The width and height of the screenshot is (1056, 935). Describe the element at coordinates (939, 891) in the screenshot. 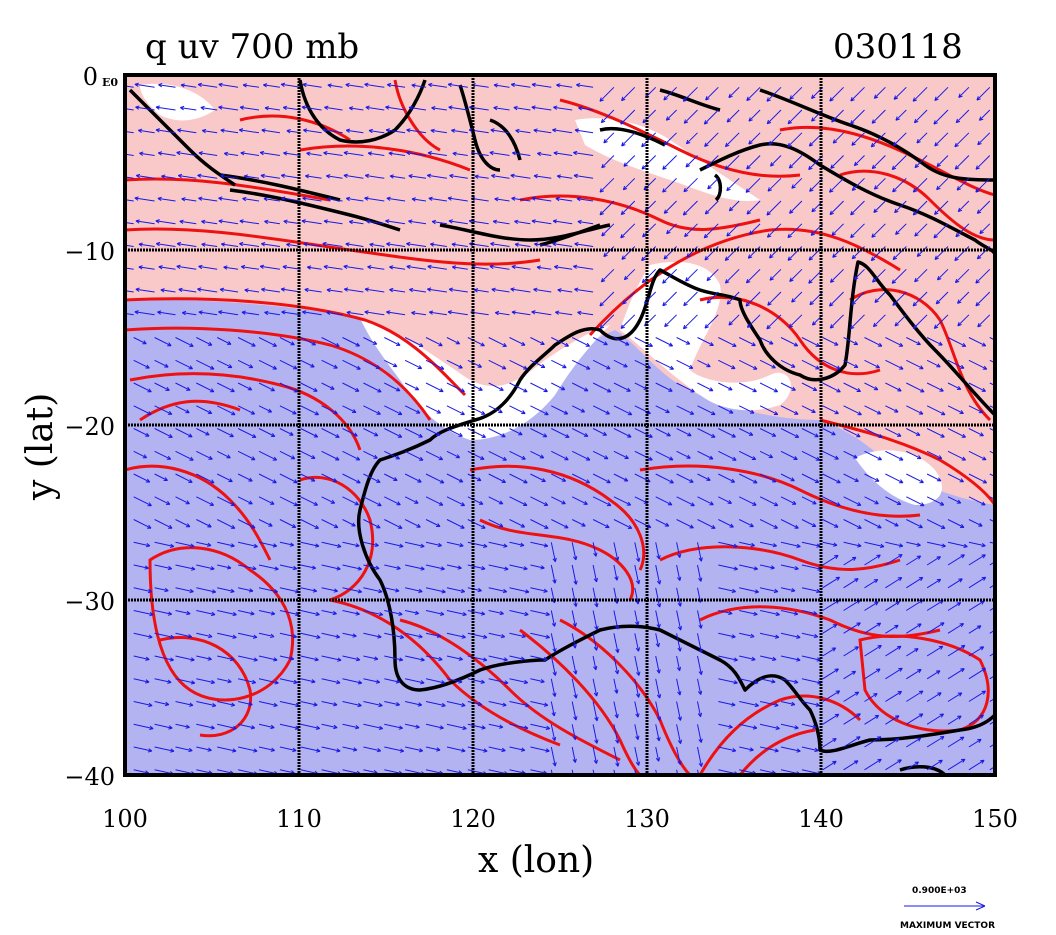

I see `vector-key-value: 0.900E+03` at that location.